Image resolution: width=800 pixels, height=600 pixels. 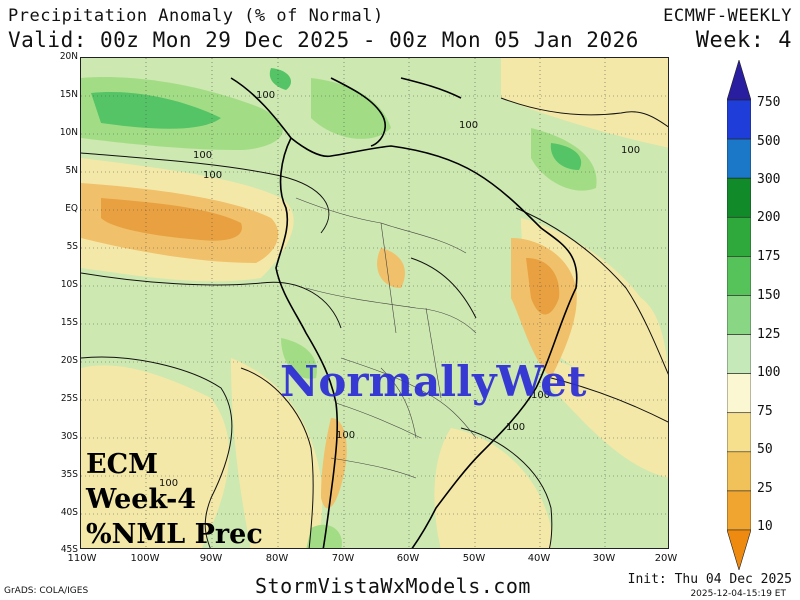 I want to click on colorbar-label: 10, so click(x=765, y=526).